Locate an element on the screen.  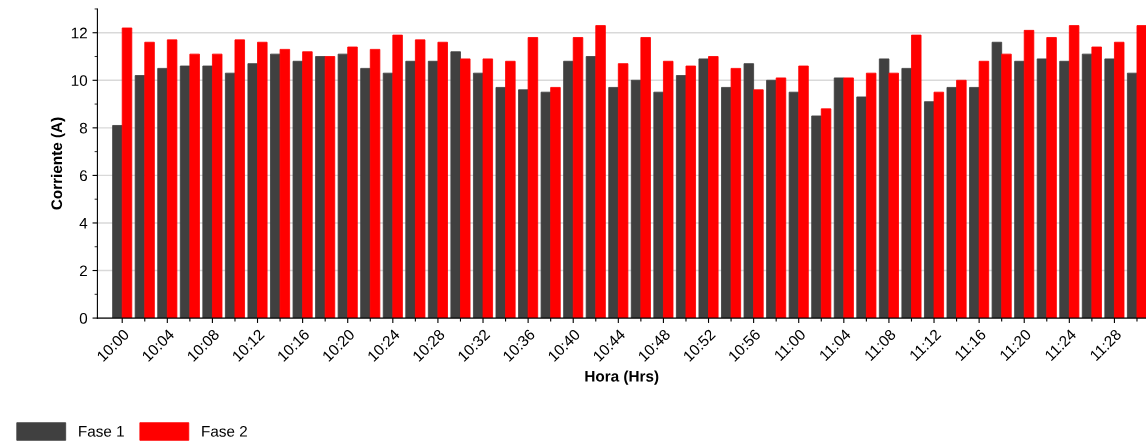
x-axis-title: Hora (Hrs) is located at coordinates (622, 377).